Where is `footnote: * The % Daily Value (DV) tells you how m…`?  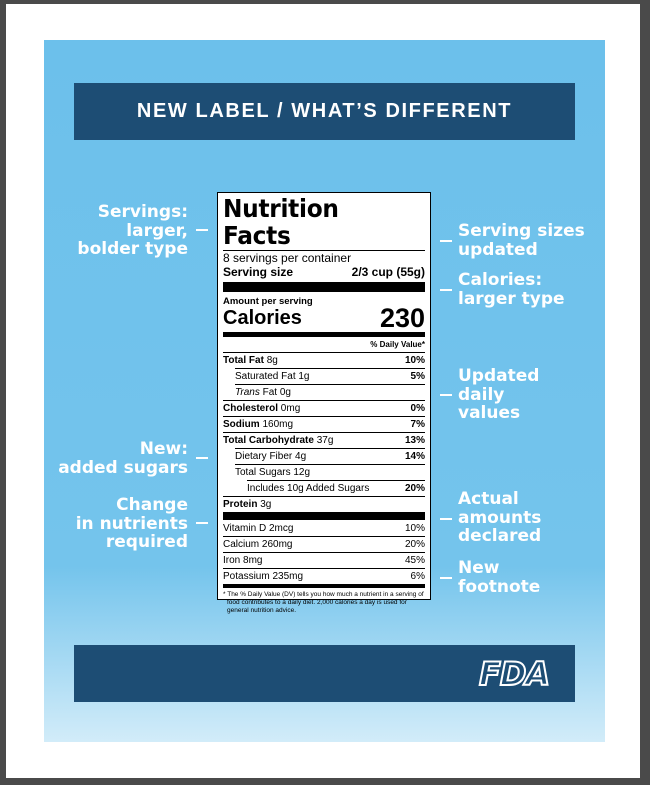 footnote: * The % Daily Value (DV) tells you how m… is located at coordinates (323, 602).